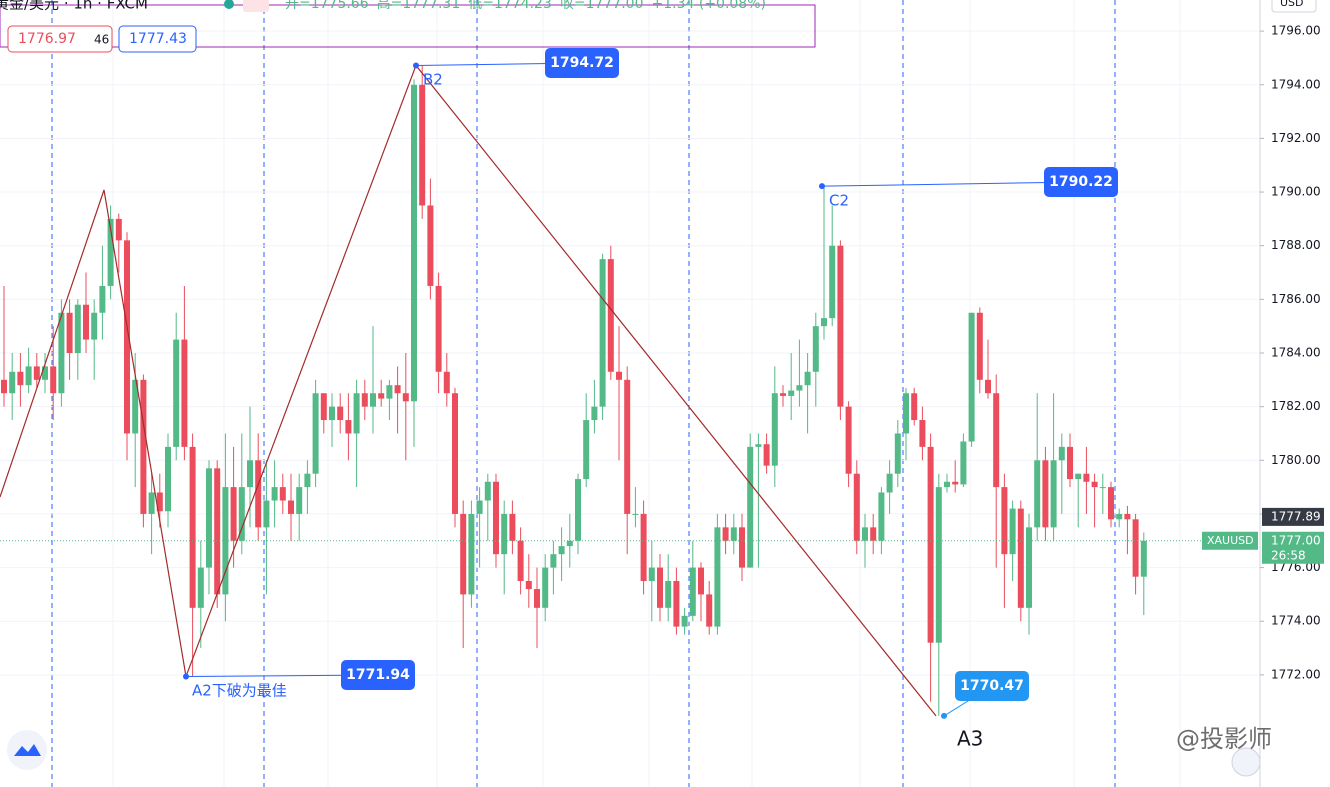  Describe the element at coordinates (239, 691) in the screenshot. I see `annotation-label: A2下破为最佳` at that location.